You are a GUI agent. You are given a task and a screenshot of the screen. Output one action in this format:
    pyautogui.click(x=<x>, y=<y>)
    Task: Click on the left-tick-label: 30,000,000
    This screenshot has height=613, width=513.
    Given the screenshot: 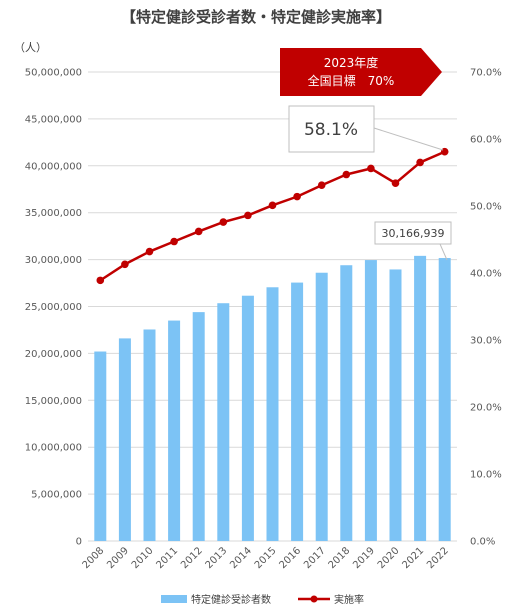 What is the action you would take?
    pyautogui.click(x=53, y=260)
    